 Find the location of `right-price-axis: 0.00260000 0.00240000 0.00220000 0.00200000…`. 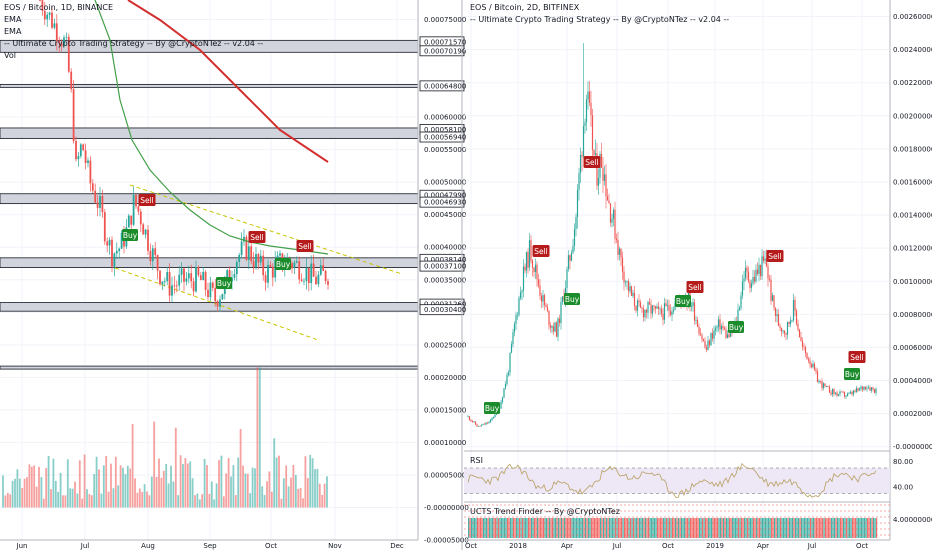

right-price-axis: 0.00260000 0.00240000 0.00220000 0.00200000… is located at coordinates (910, 270).